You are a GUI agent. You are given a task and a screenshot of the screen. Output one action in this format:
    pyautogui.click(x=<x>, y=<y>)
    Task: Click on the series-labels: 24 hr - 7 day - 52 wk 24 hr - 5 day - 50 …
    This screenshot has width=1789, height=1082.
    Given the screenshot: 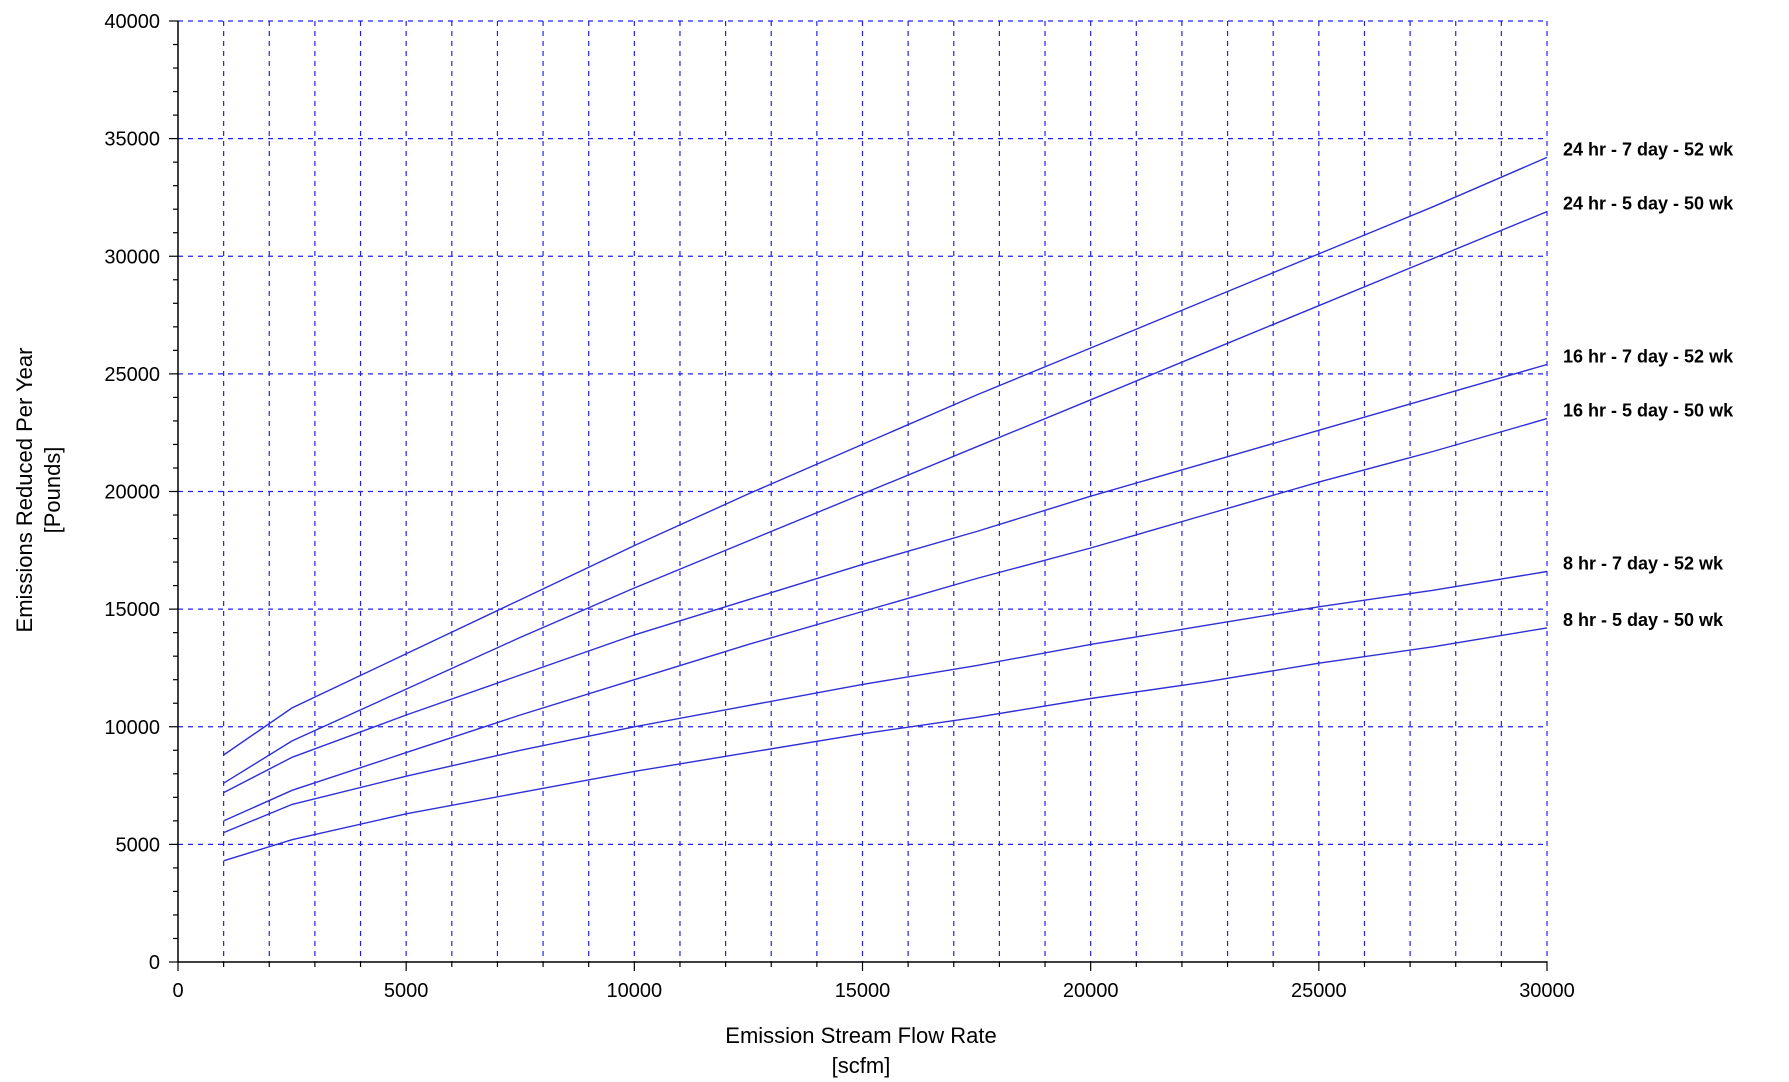 What is the action you would take?
    pyautogui.click(x=1648, y=384)
    